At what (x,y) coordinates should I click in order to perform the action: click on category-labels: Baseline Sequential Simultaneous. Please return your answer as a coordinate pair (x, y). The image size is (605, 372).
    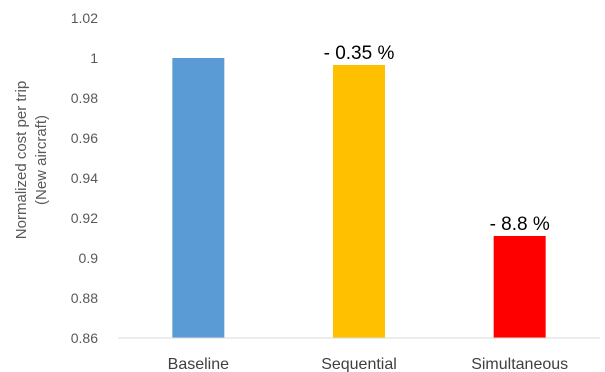
    Looking at the image, I should click on (368, 364).